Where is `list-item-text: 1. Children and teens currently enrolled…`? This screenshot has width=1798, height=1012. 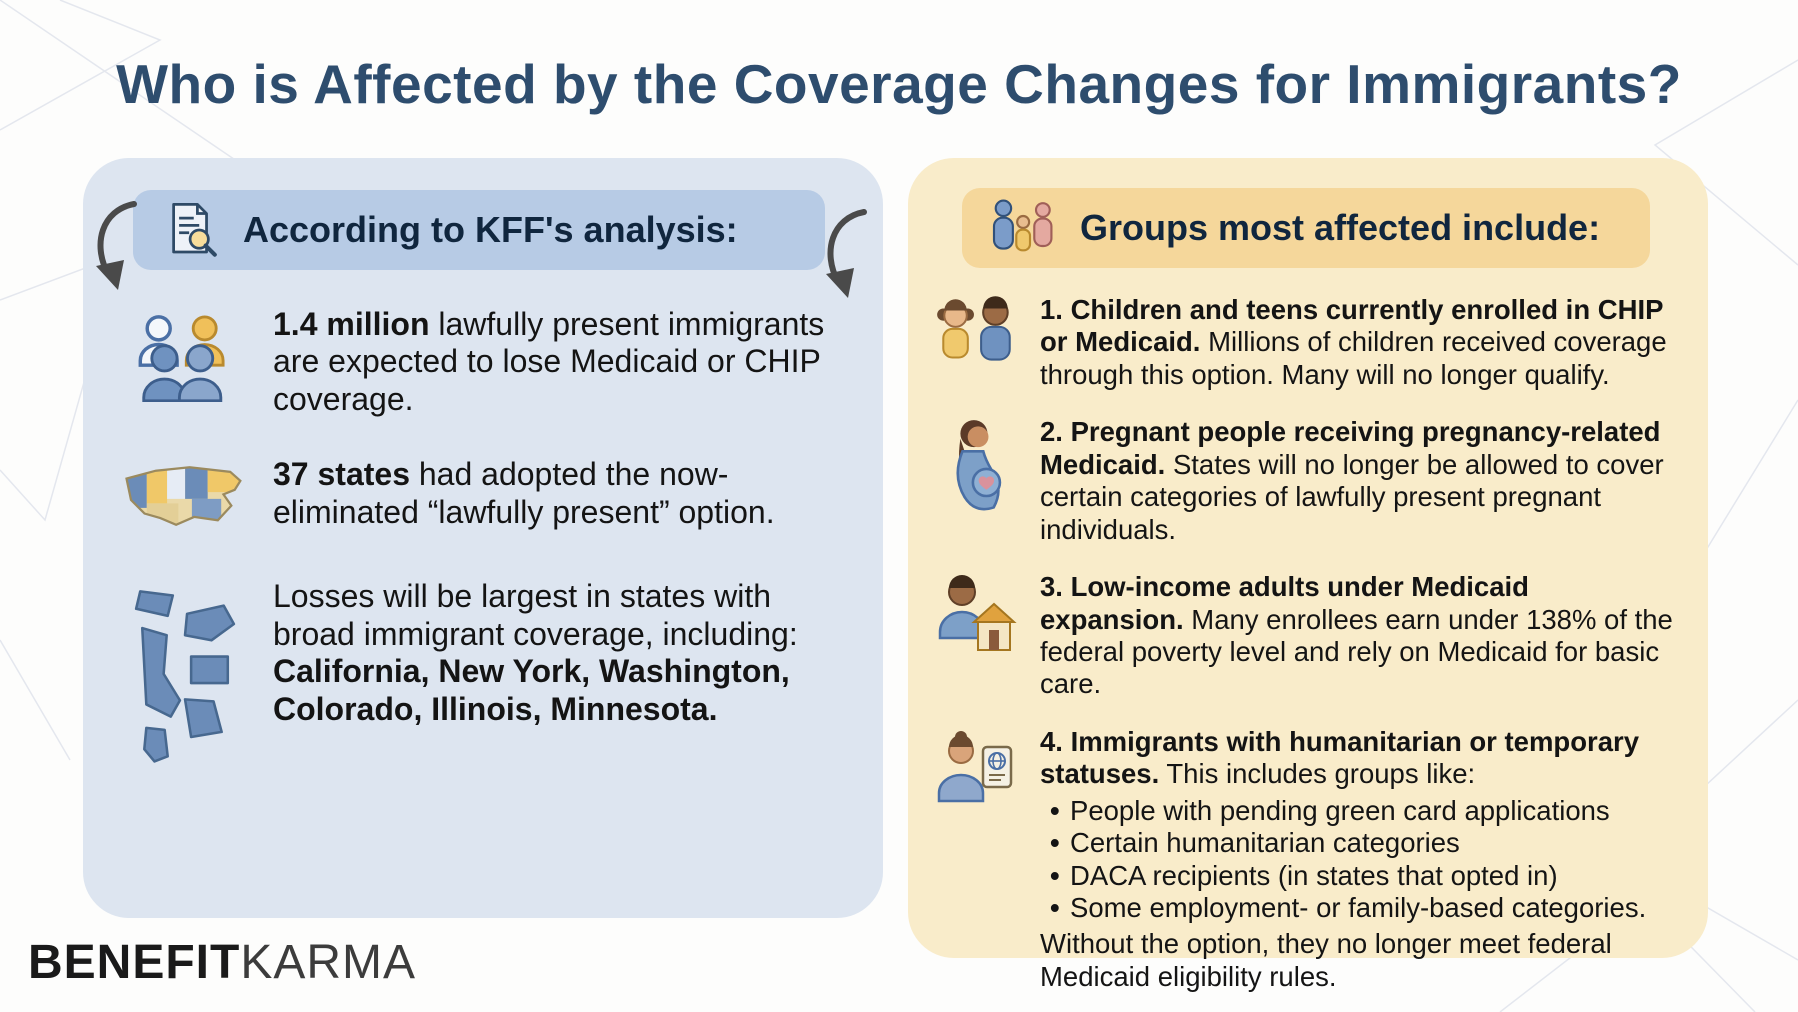 list-item-text: 1. Children and teens currently enrolled… is located at coordinates (1353, 342).